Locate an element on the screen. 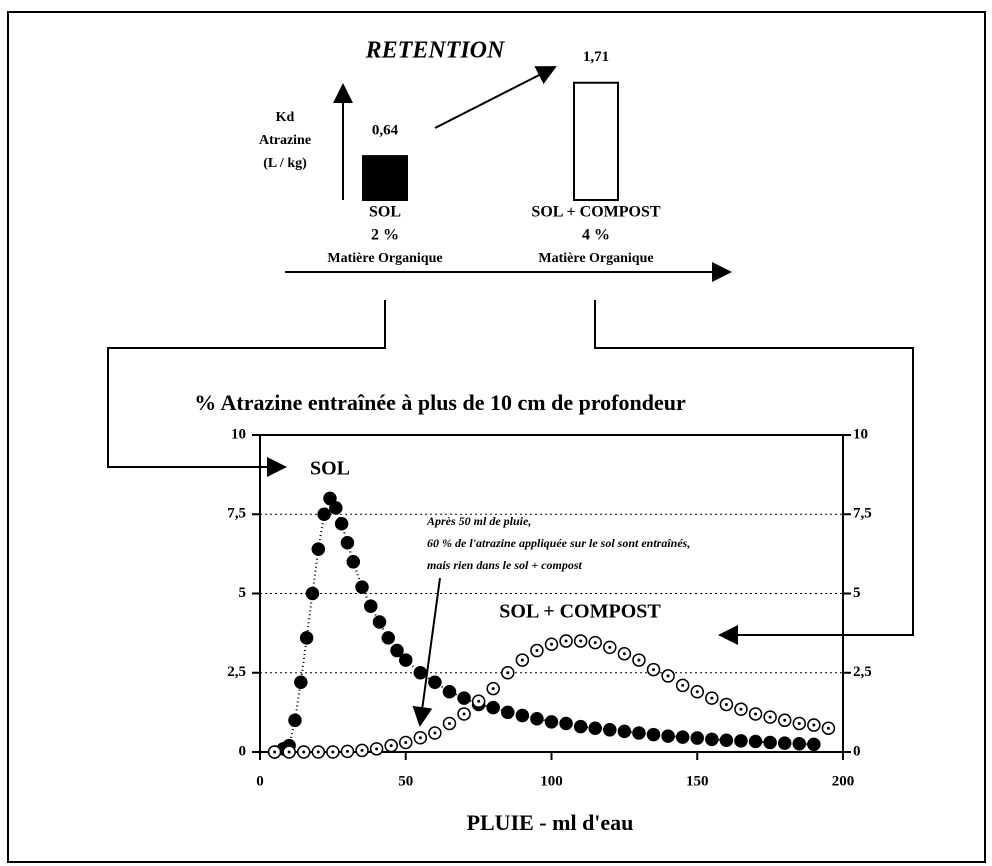  y-tick-label: 0 is located at coordinates (243, 751).